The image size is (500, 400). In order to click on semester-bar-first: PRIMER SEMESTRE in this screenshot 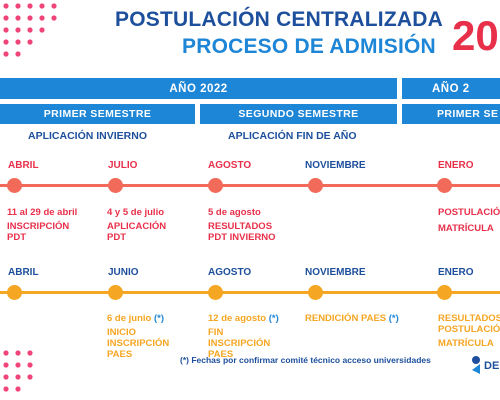, I will do `click(97, 114)`.